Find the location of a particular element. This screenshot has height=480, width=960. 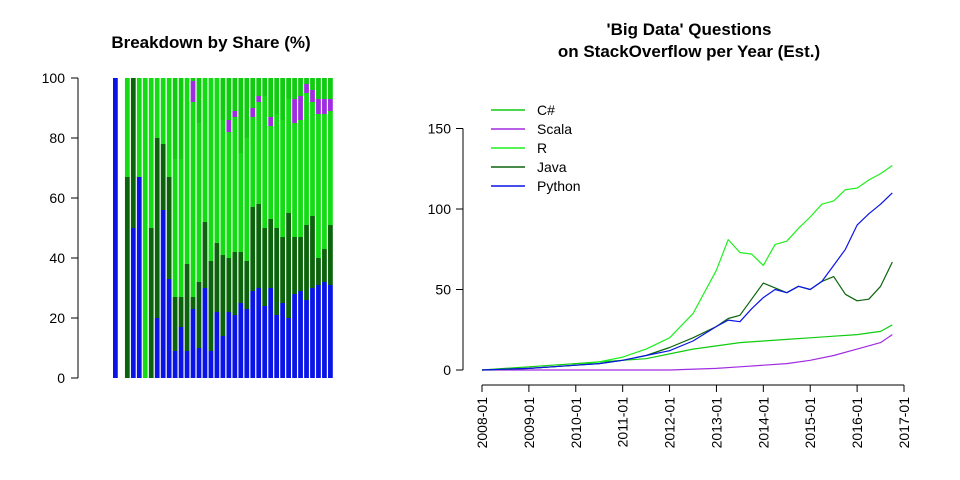

share-y-tick-label: 40 is located at coordinates (57, 258).